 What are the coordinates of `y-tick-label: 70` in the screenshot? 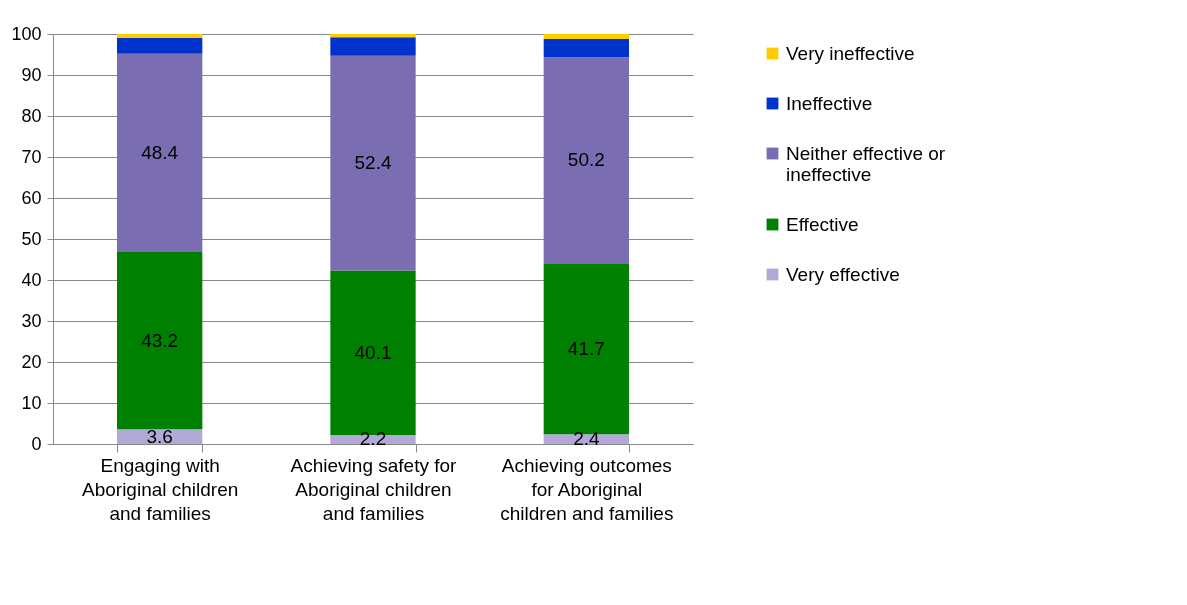 It's located at (31, 156).